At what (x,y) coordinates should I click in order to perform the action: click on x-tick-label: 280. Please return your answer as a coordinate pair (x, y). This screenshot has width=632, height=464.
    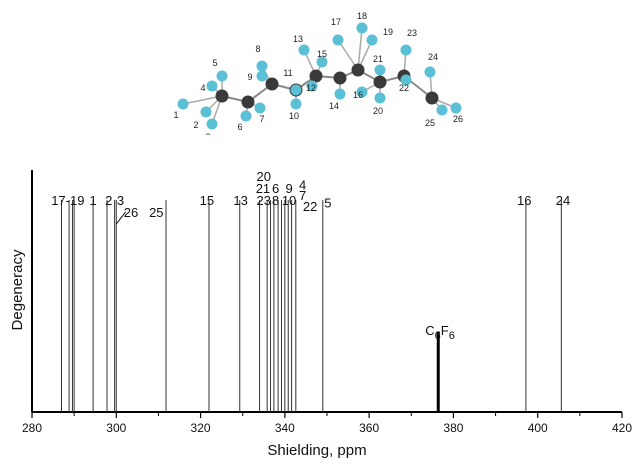
    Looking at the image, I should click on (32, 428).